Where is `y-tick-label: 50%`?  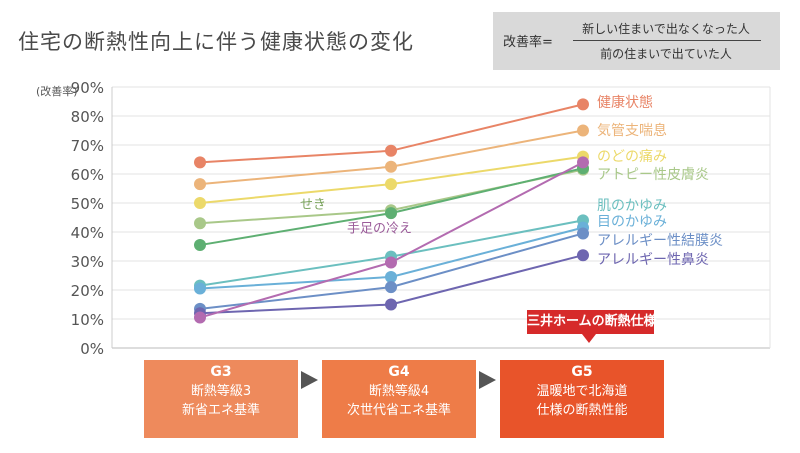 y-tick-label: 50% is located at coordinates (87, 204).